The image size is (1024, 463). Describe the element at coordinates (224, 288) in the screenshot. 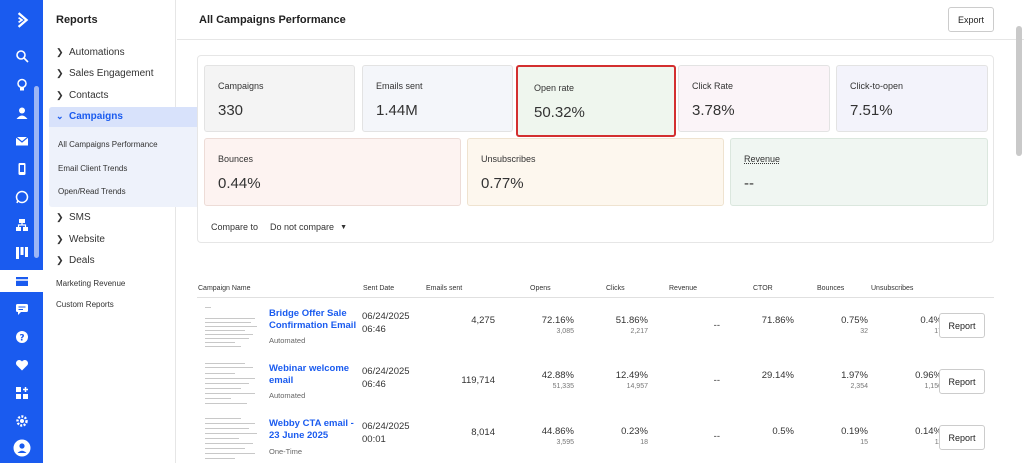

I see `col-header-campaign-name: Campaign Name` at that location.